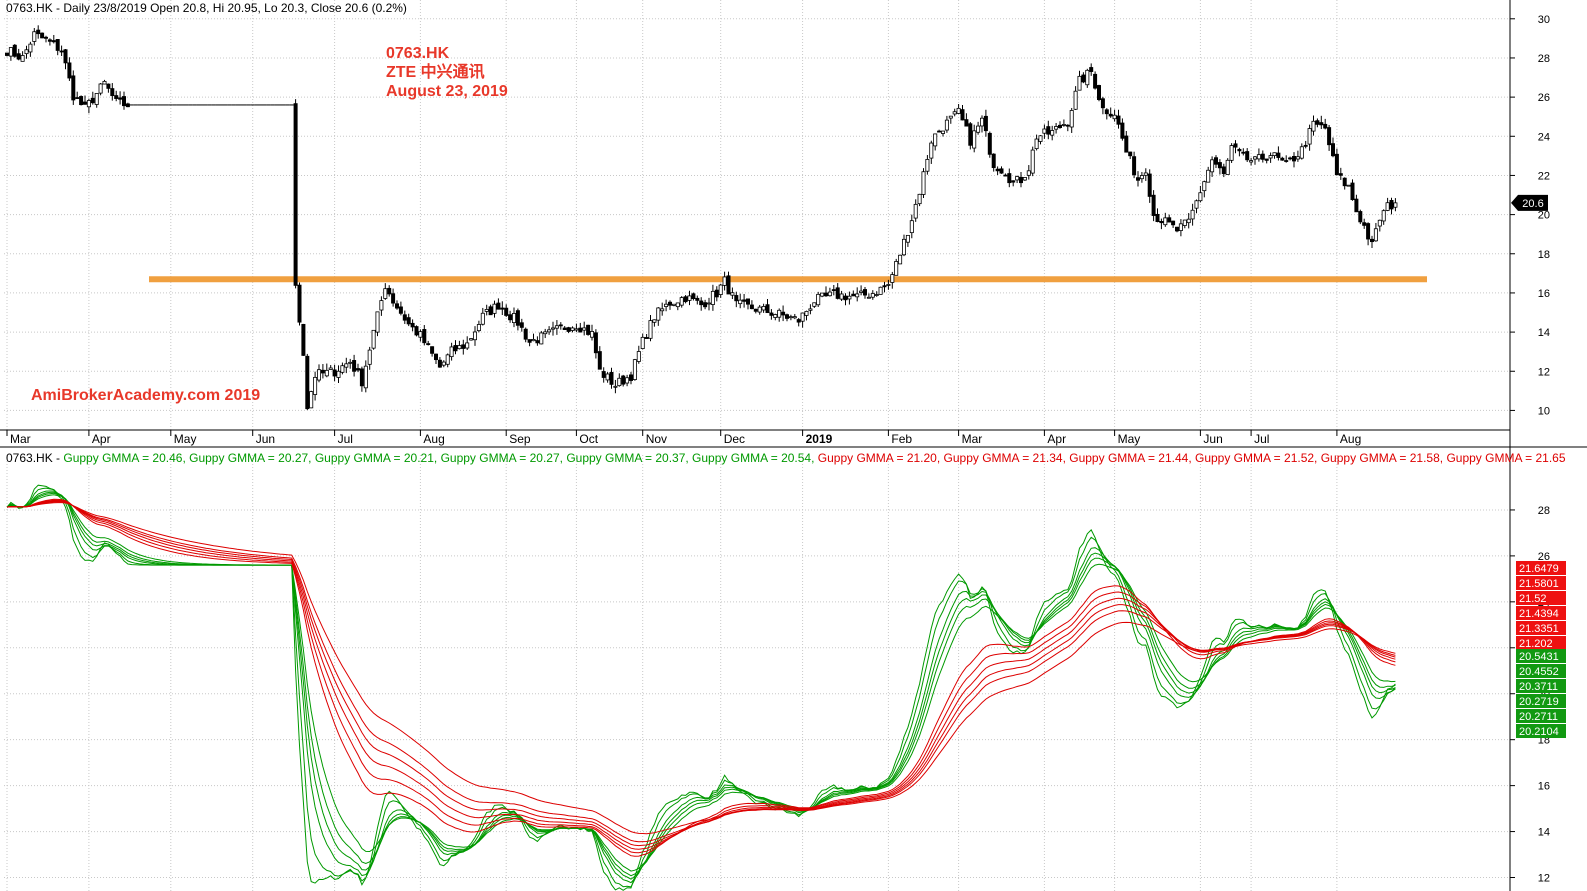 This screenshot has height=891, width=1587. Describe the element at coordinates (1544, 137) in the screenshot. I see `price-y-tick-label: 24` at that location.